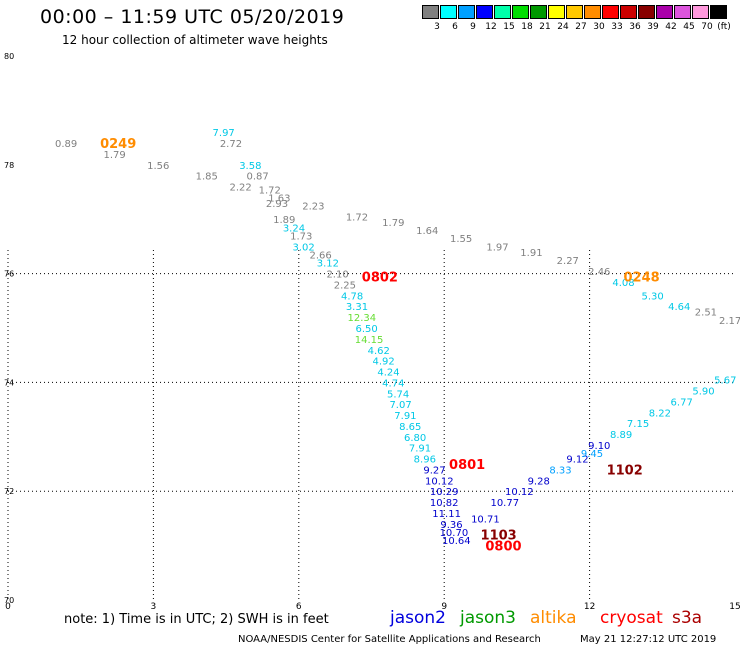  What do you see at coordinates (437, 27) in the screenshot?
I see `legend-label: 3` at bounding box center [437, 27].